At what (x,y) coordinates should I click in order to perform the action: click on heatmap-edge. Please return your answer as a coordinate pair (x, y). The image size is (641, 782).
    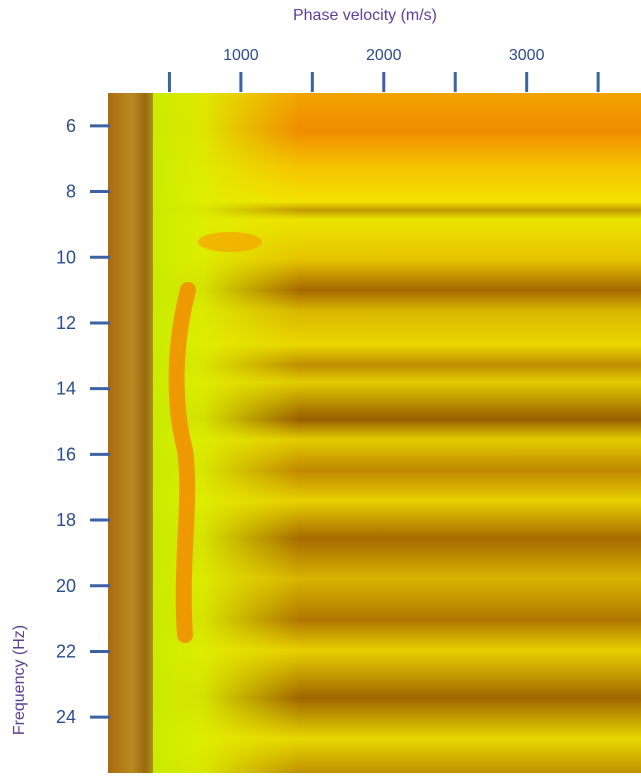
    Looking at the image, I should click on (130, 433).